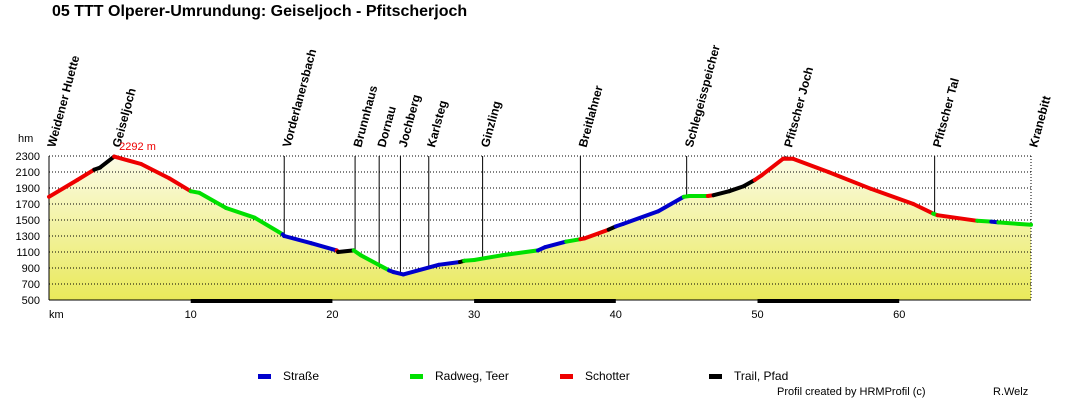 Image resolution: width=1080 pixels, height=400 pixels. Describe the element at coordinates (300, 97) in the screenshot. I see `waypoint-label: Vorderlanersbach` at that location.